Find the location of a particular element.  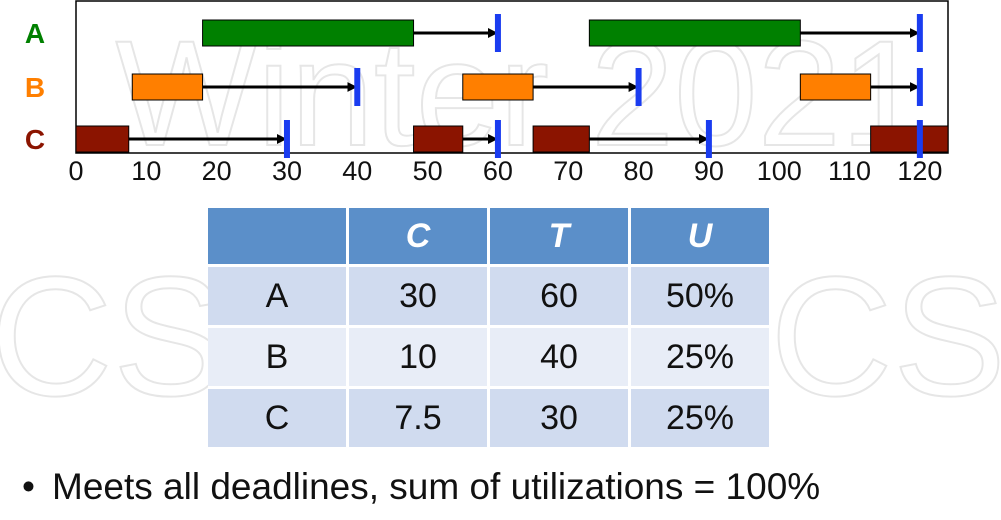

table-header-row: C T U is located at coordinates (490, 237).